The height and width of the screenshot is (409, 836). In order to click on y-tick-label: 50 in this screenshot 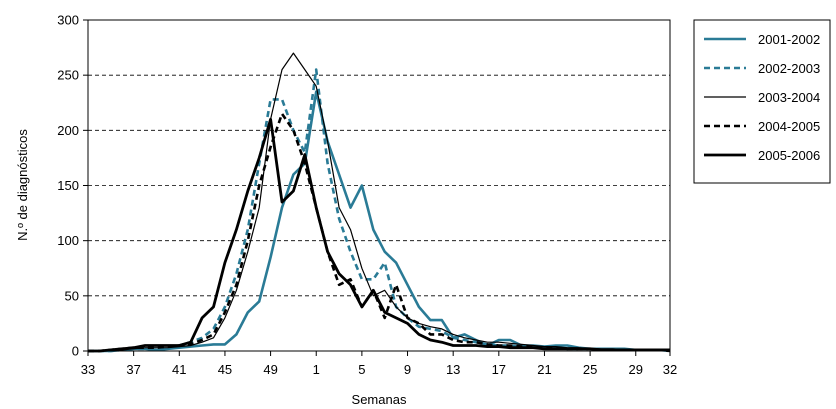, I will do `click(72, 295)`.